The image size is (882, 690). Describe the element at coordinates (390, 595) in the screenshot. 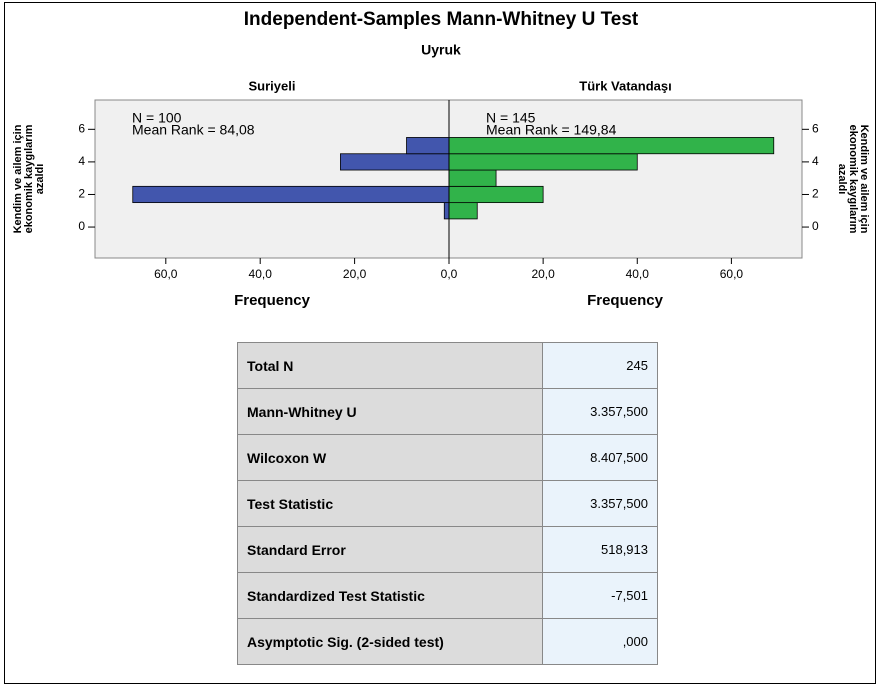

I see `row-label: Standardized Test Statistic` at that location.